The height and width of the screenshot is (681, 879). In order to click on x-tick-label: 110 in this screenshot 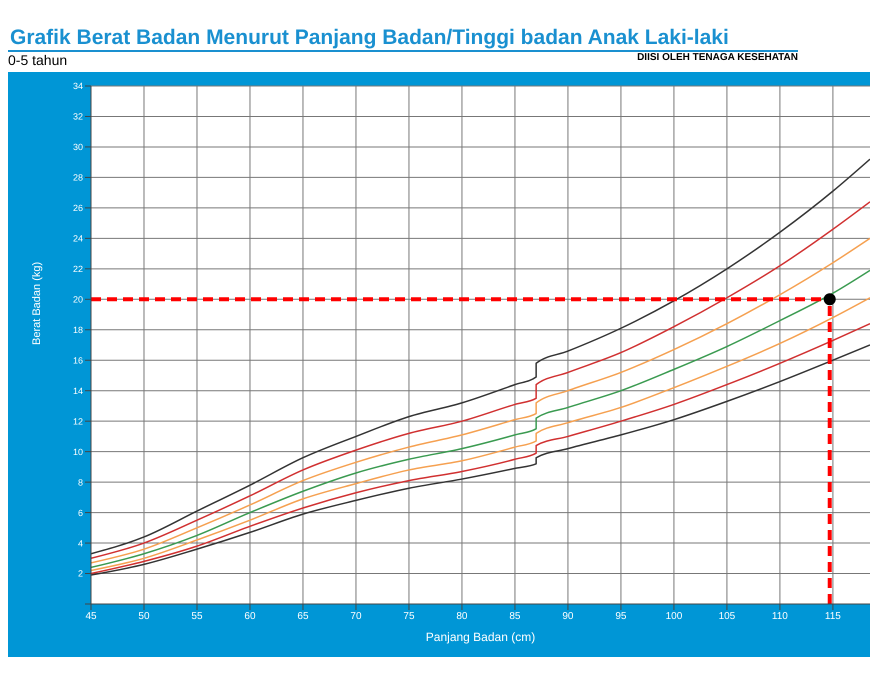, I will do `click(780, 616)`.